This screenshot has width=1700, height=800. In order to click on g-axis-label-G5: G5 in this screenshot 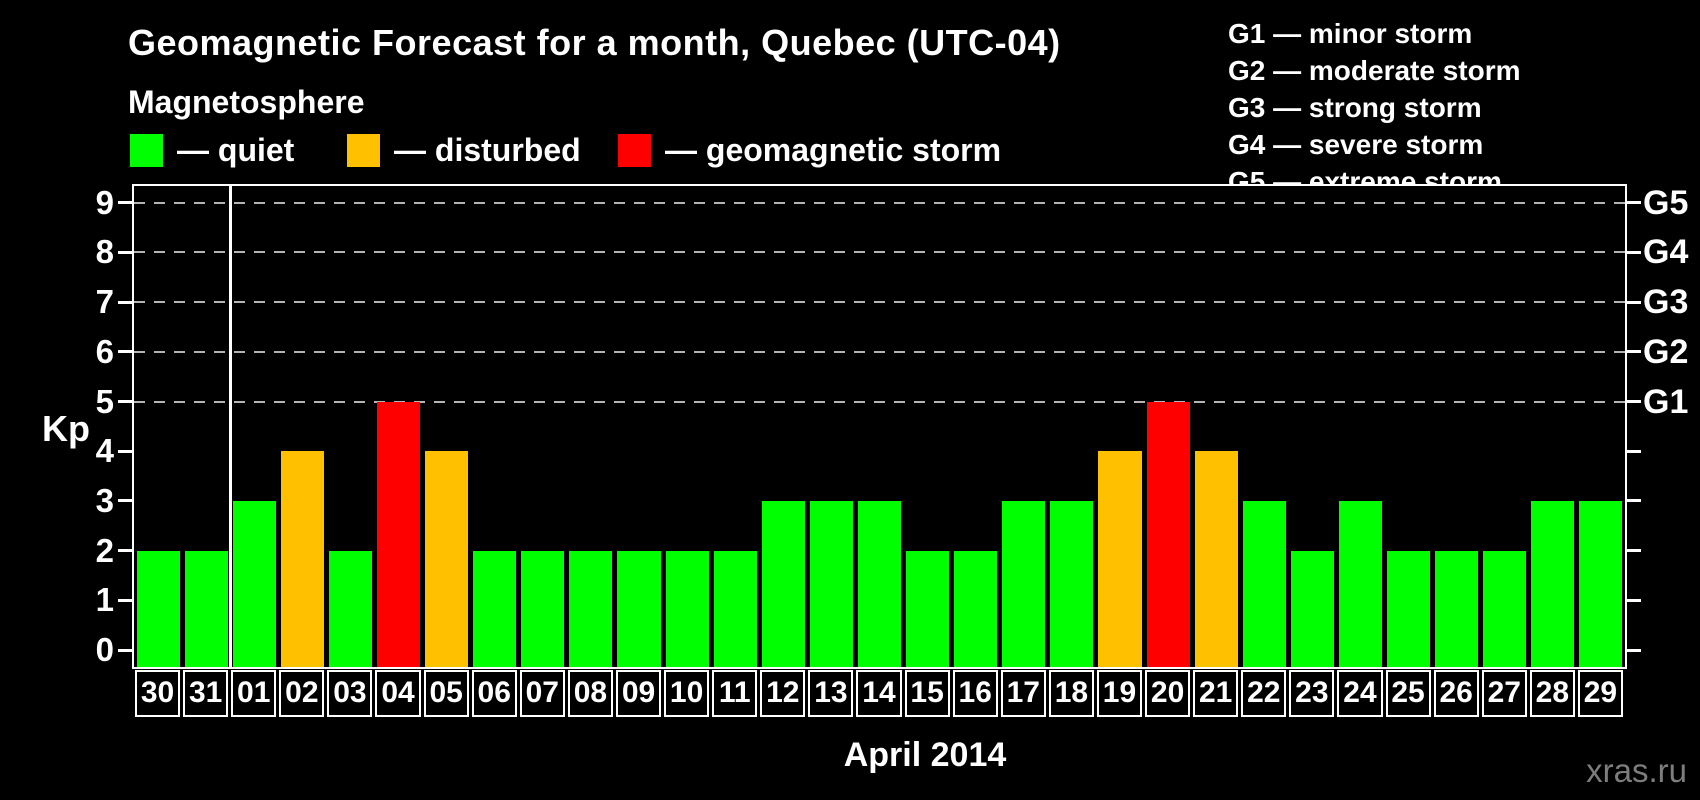, I will do `click(1666, 202)`.